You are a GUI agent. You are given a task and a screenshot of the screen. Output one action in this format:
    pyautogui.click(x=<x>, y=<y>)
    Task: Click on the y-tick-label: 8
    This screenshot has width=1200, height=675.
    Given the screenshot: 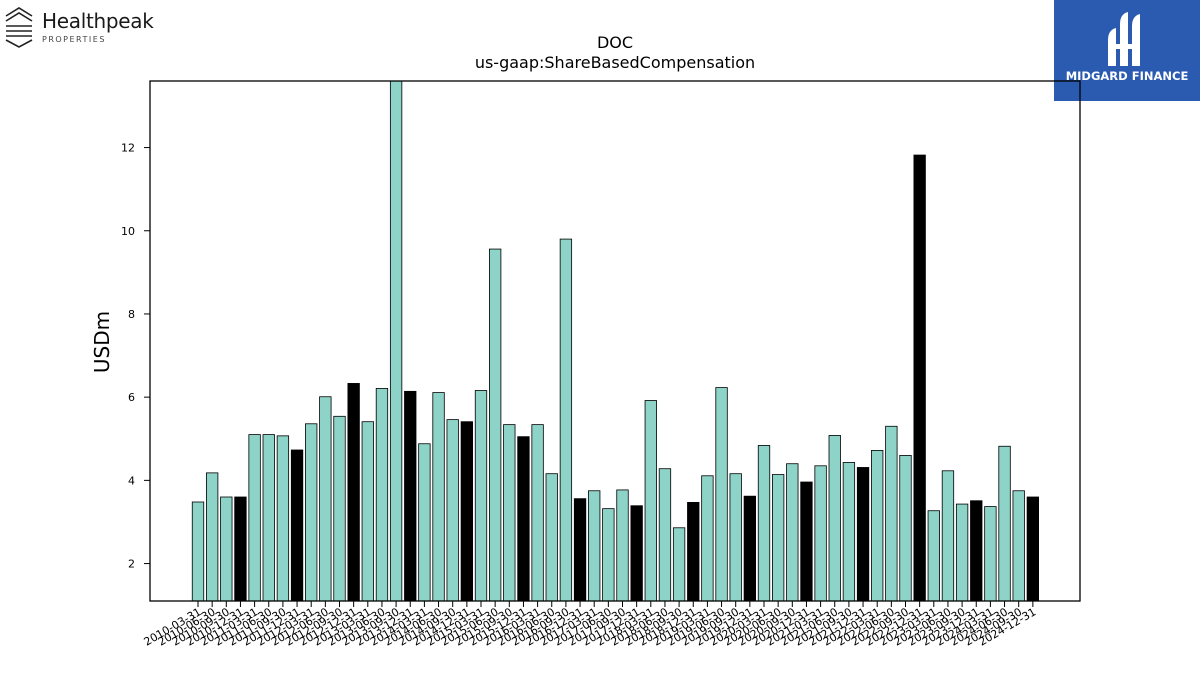 What is the action you would take?
    pyautogui.click(x=131, y=314)
    